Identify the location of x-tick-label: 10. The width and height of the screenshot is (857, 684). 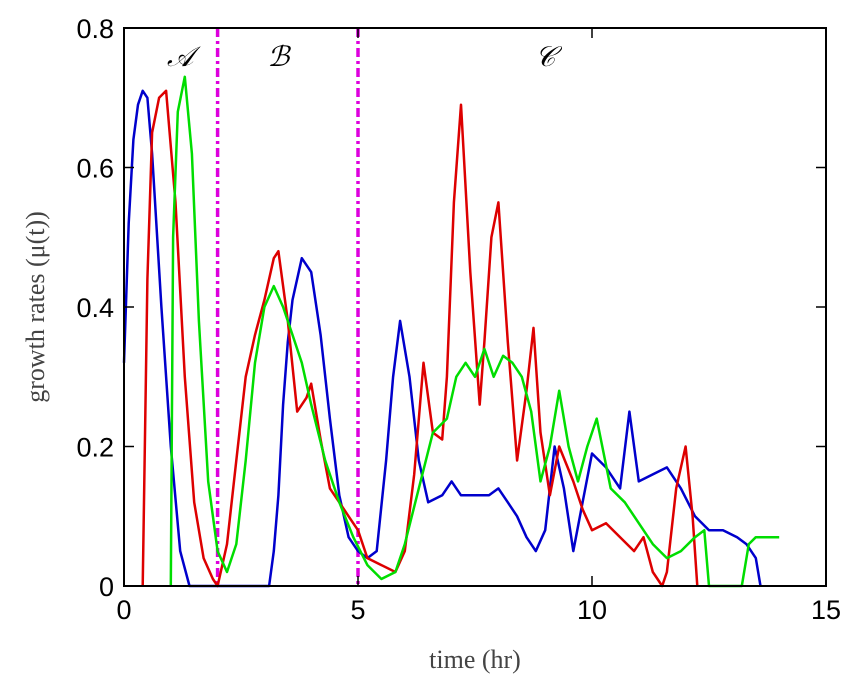
(592, 610).